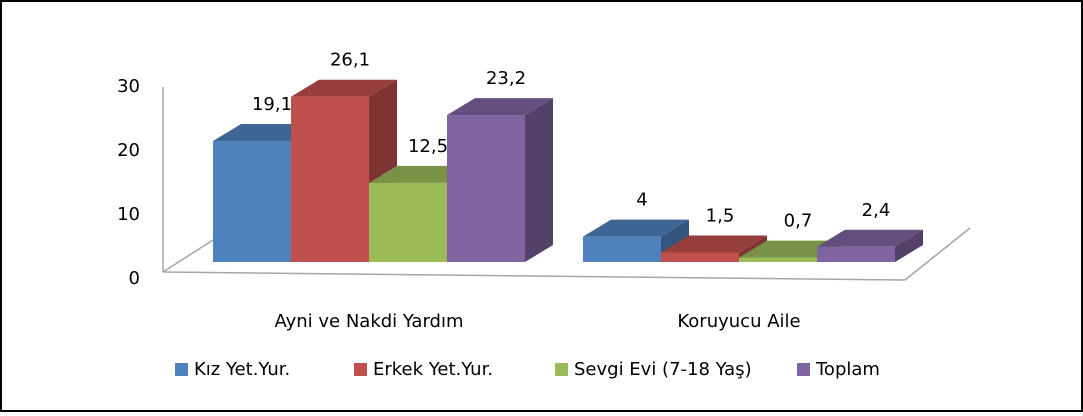 The image size is (1083, 416). I want to click on x-tick-label: Koruyucu Aile, so click(738, 321).